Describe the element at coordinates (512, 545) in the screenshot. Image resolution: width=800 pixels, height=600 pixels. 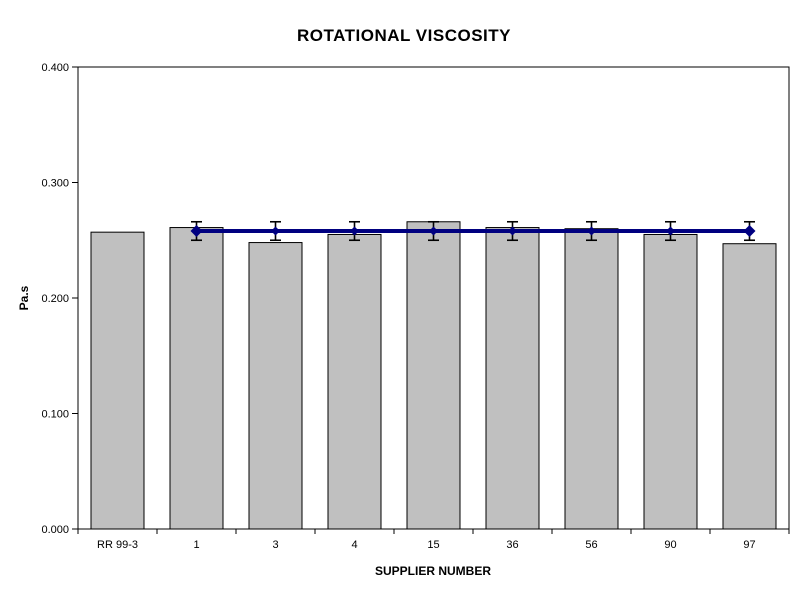
I see `x-category-label: 36` at that location.